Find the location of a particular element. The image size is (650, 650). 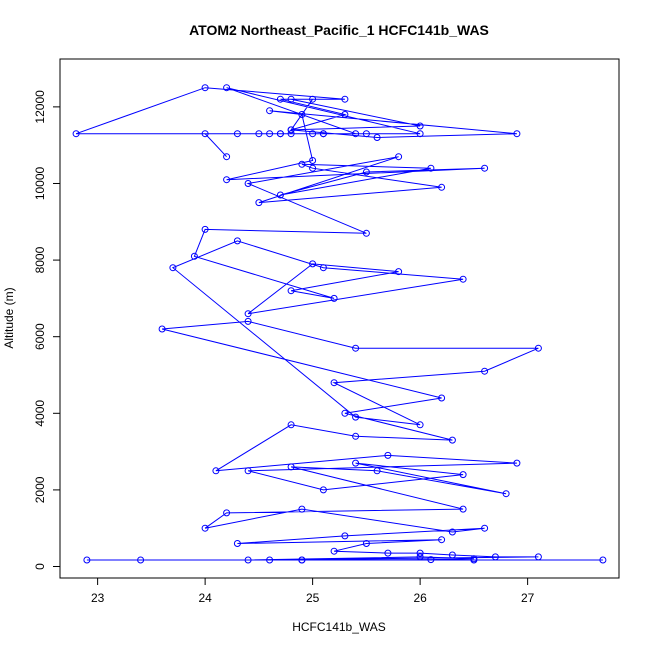

chart-title: ATOM2 Northeast_Pacific_1 HCFC141b_WAS is located at coordinates (339, 30).